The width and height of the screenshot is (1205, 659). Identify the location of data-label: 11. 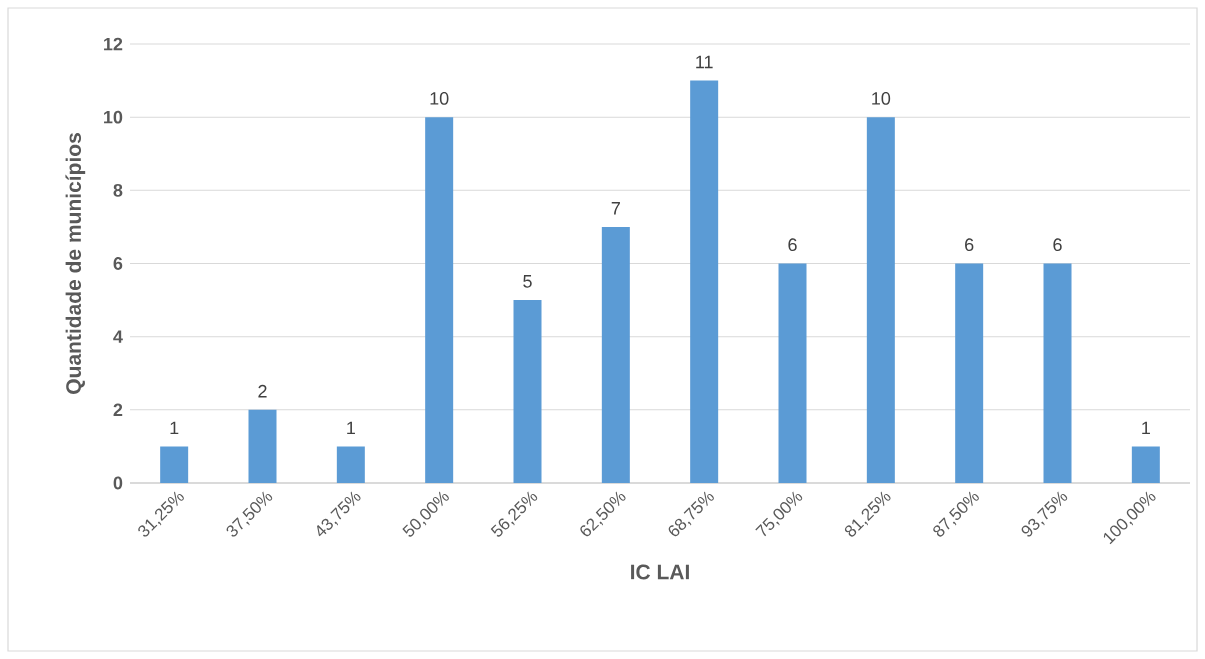
(704, 62).